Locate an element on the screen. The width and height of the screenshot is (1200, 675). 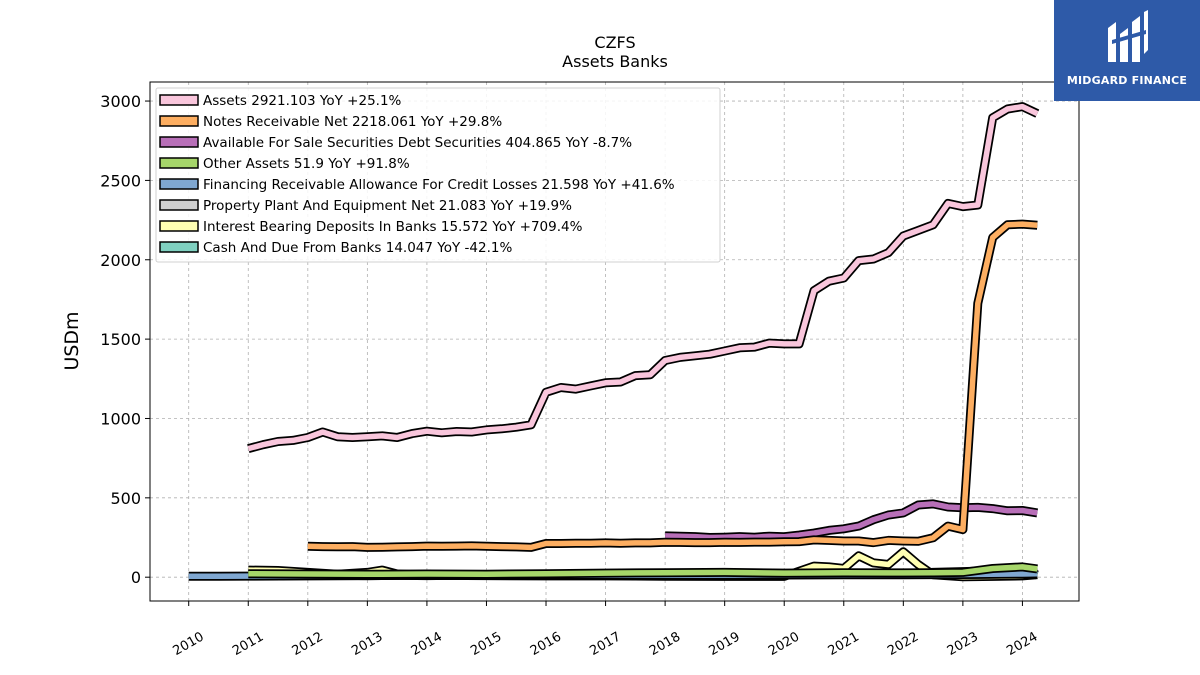
series-available-for-sale-securities-debt-securities is located at coordinates (852, 520).